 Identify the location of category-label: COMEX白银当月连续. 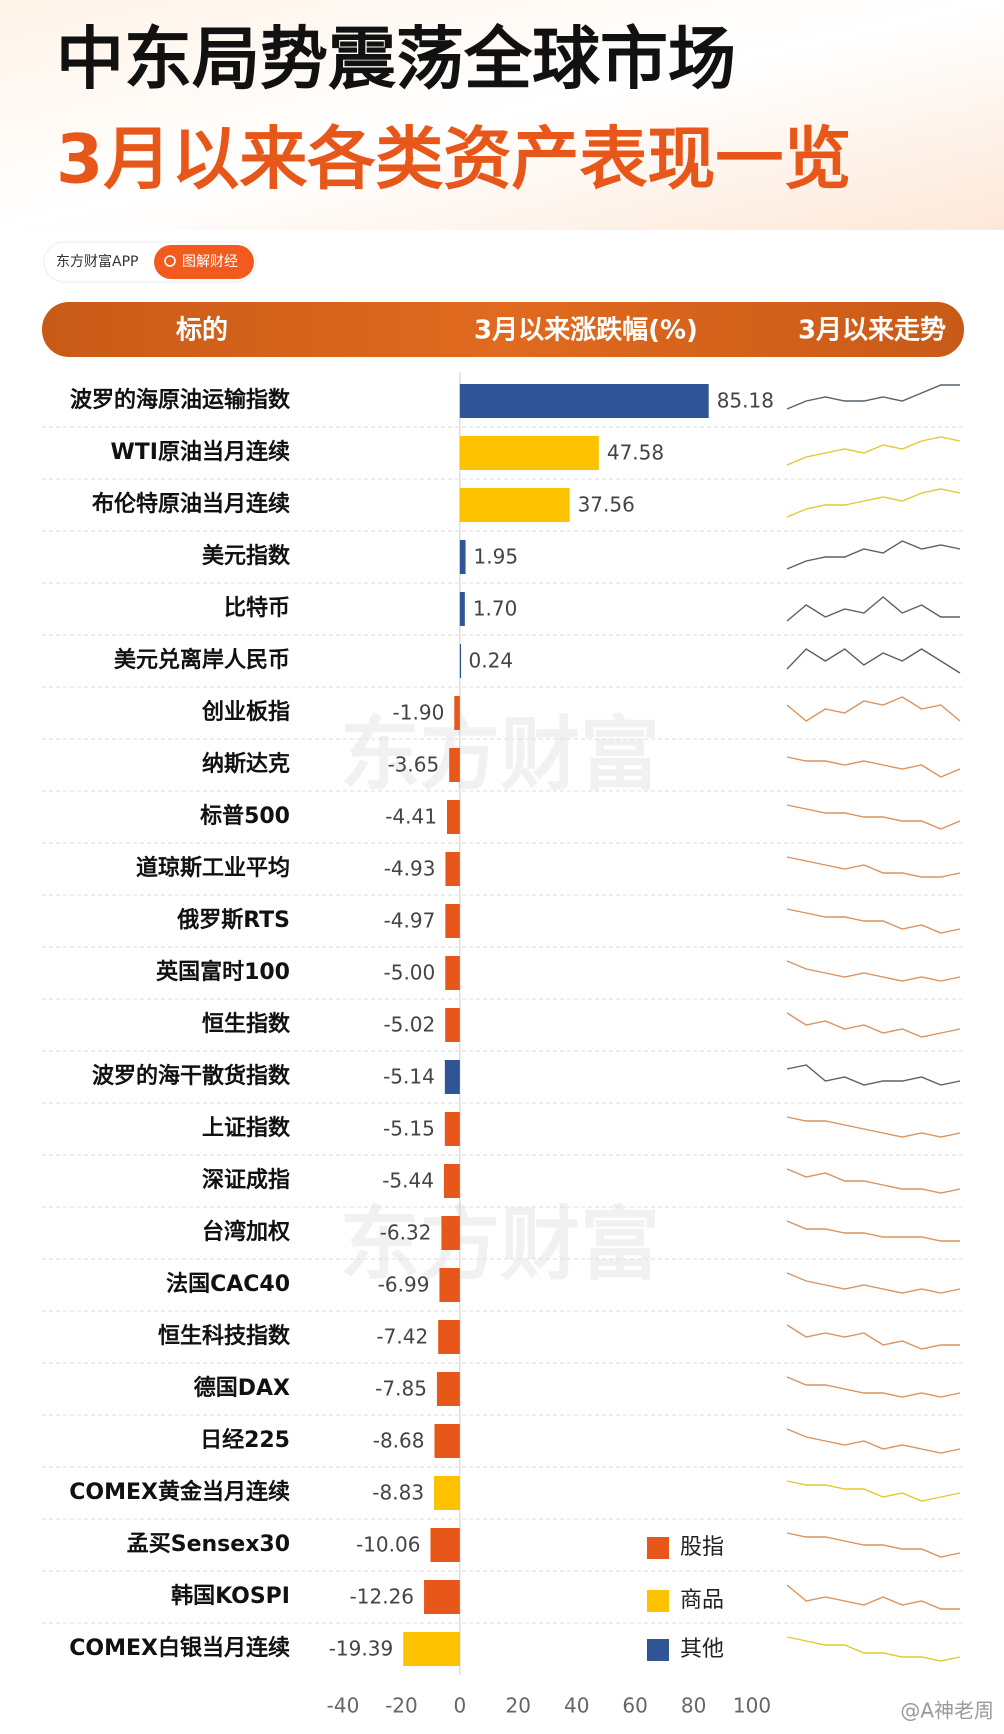
(179, 1648).